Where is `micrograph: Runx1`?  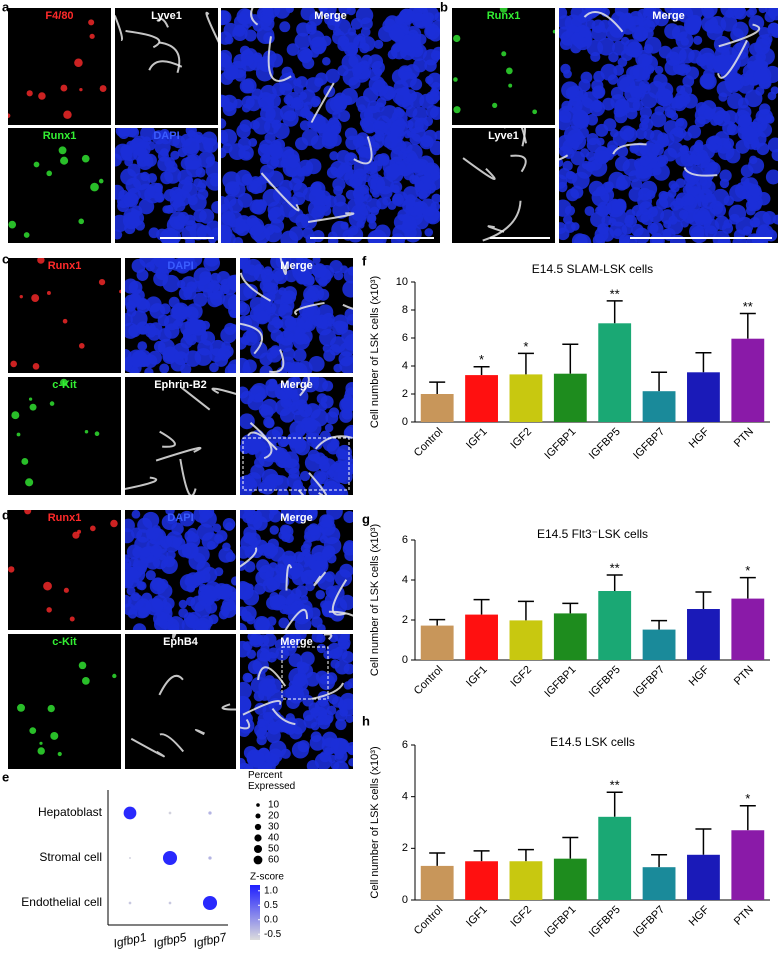 micrograph: Runx1 is located at coordinates (64, 570).